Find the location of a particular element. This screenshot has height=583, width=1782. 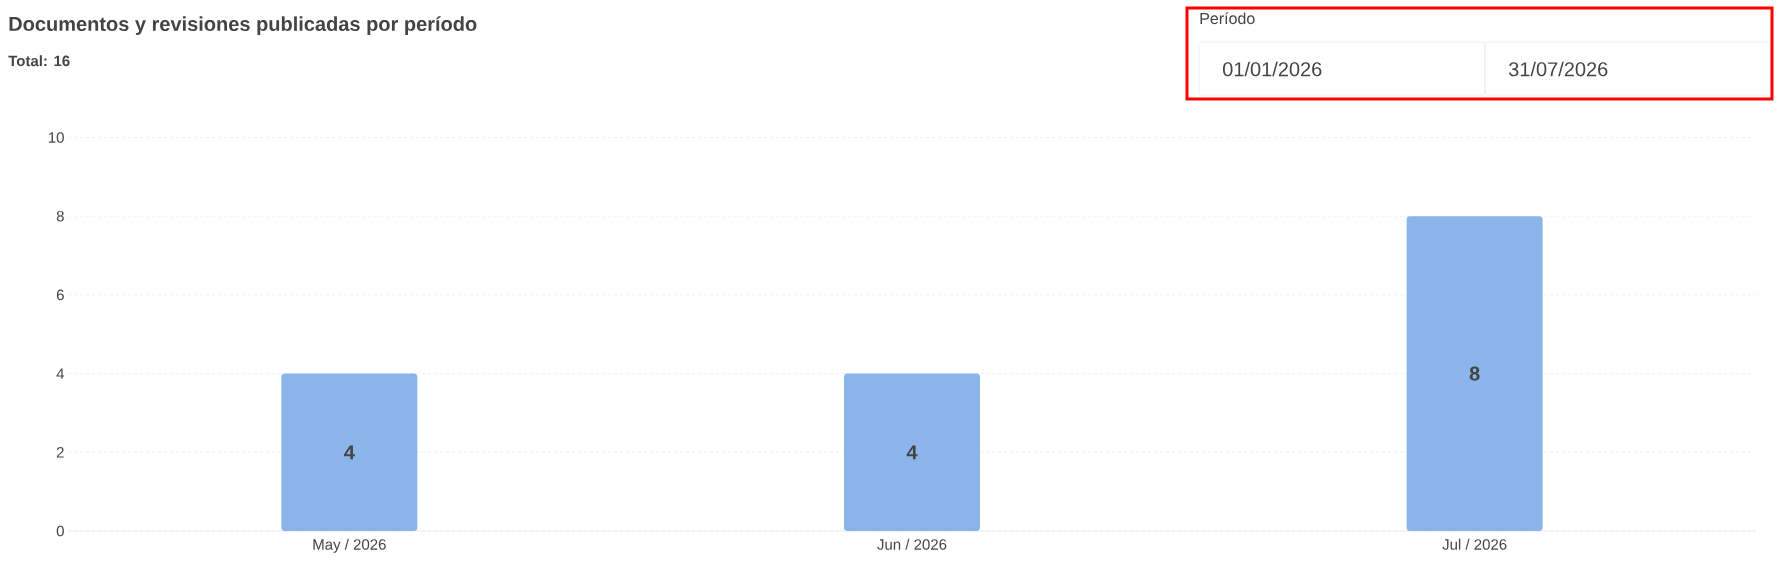

text: 01/01/2026 is located at coordinates (1272, 69).